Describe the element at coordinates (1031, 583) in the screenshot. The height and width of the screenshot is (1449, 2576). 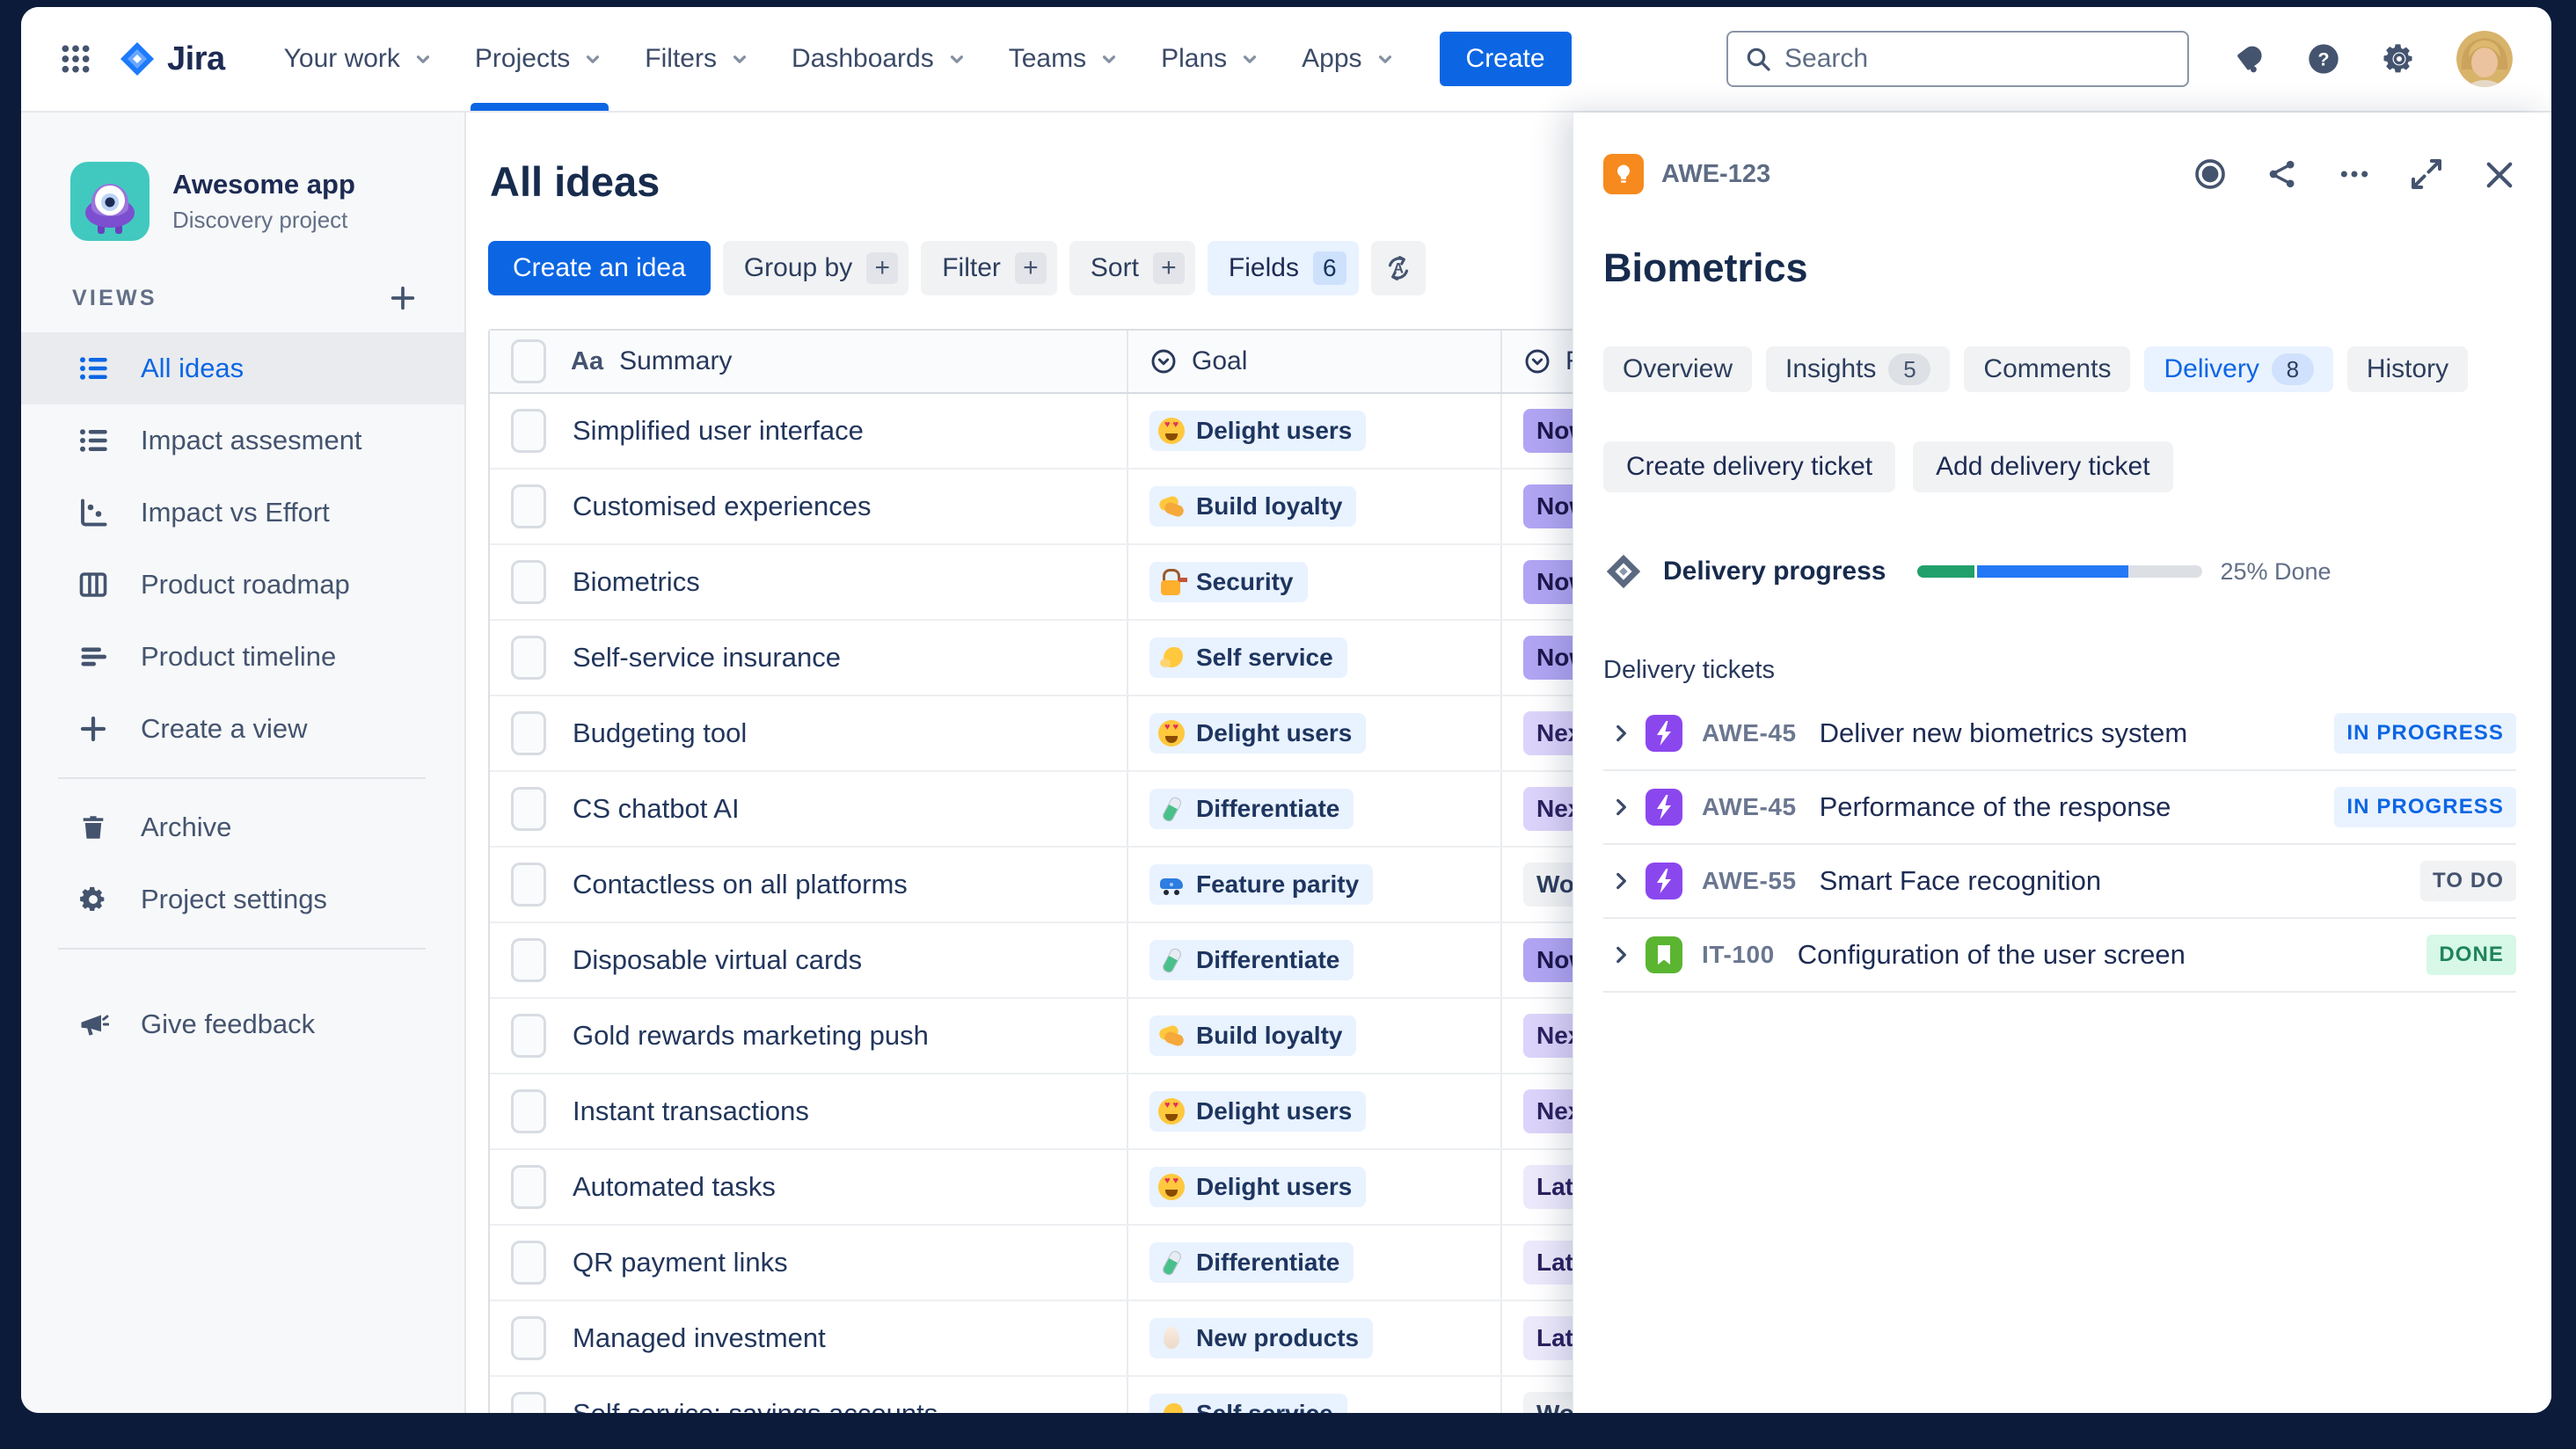
I see `idea-row: Biometrics Security Now` at that location.